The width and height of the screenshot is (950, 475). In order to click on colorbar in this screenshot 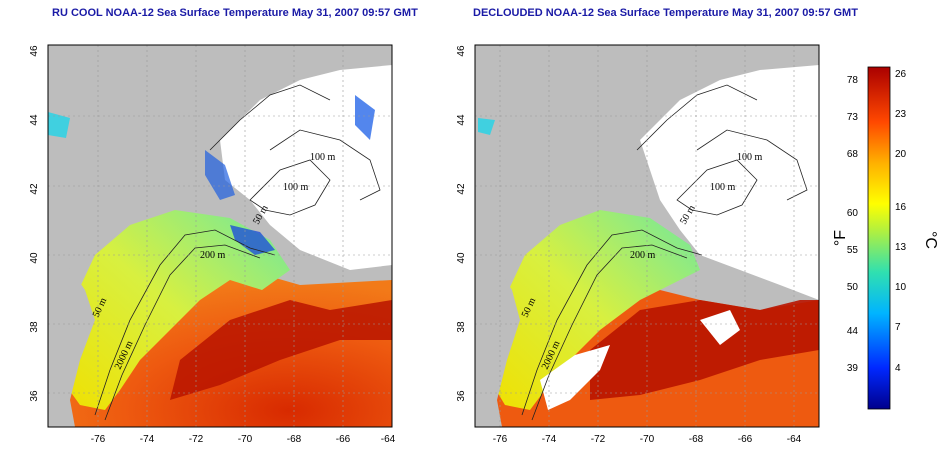, I will do `click(879, 238)`.